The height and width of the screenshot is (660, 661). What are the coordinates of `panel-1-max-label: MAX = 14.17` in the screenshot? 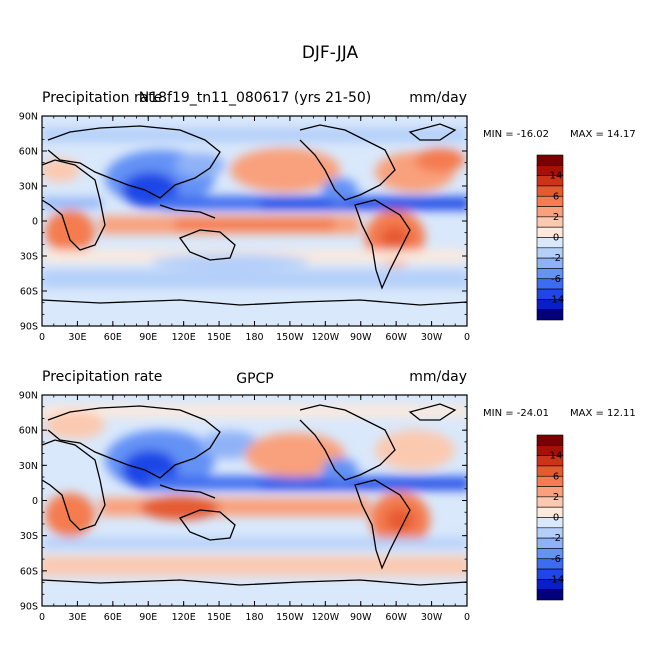 It's located at (603, 134).